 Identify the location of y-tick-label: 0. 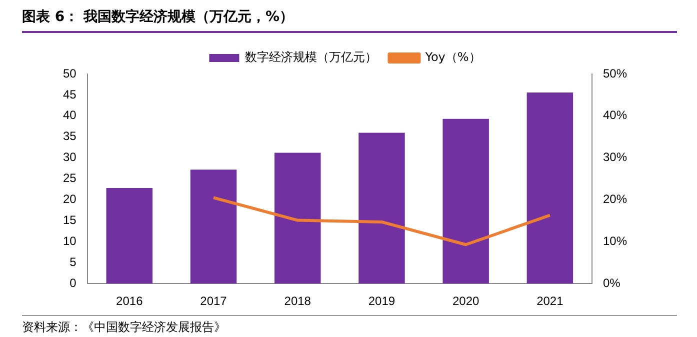
(73, 283).